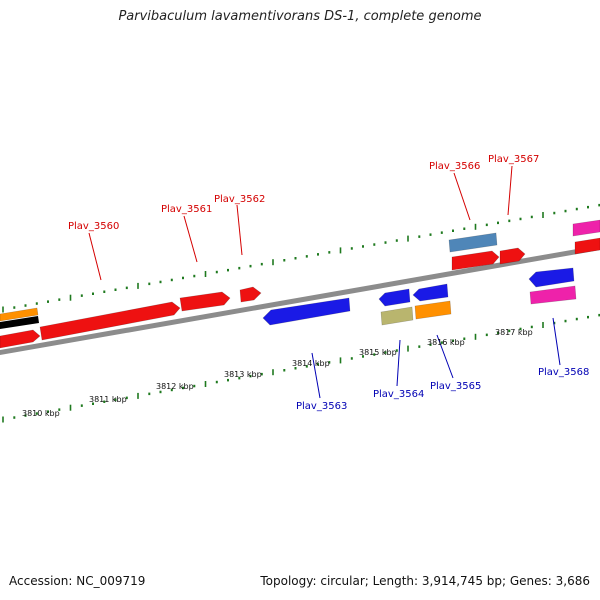 This screenshot has width=600, height=600. Describe the element at coordinates (455, 386) in the screenshot. I see `gene-label-plav-3565: Plav_3565` at that location.